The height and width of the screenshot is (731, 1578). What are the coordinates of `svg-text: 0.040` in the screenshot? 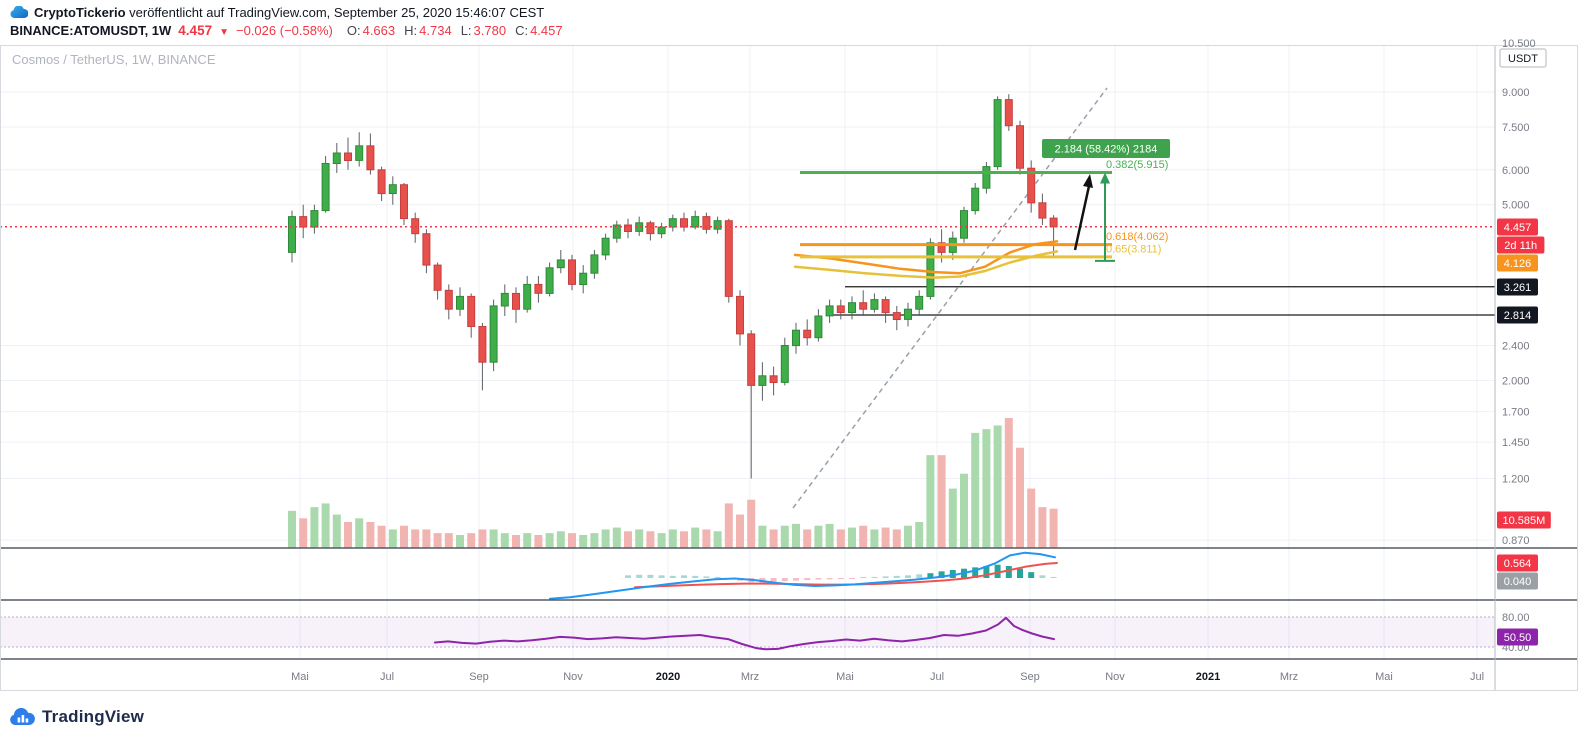 It's located at (1518, 582).